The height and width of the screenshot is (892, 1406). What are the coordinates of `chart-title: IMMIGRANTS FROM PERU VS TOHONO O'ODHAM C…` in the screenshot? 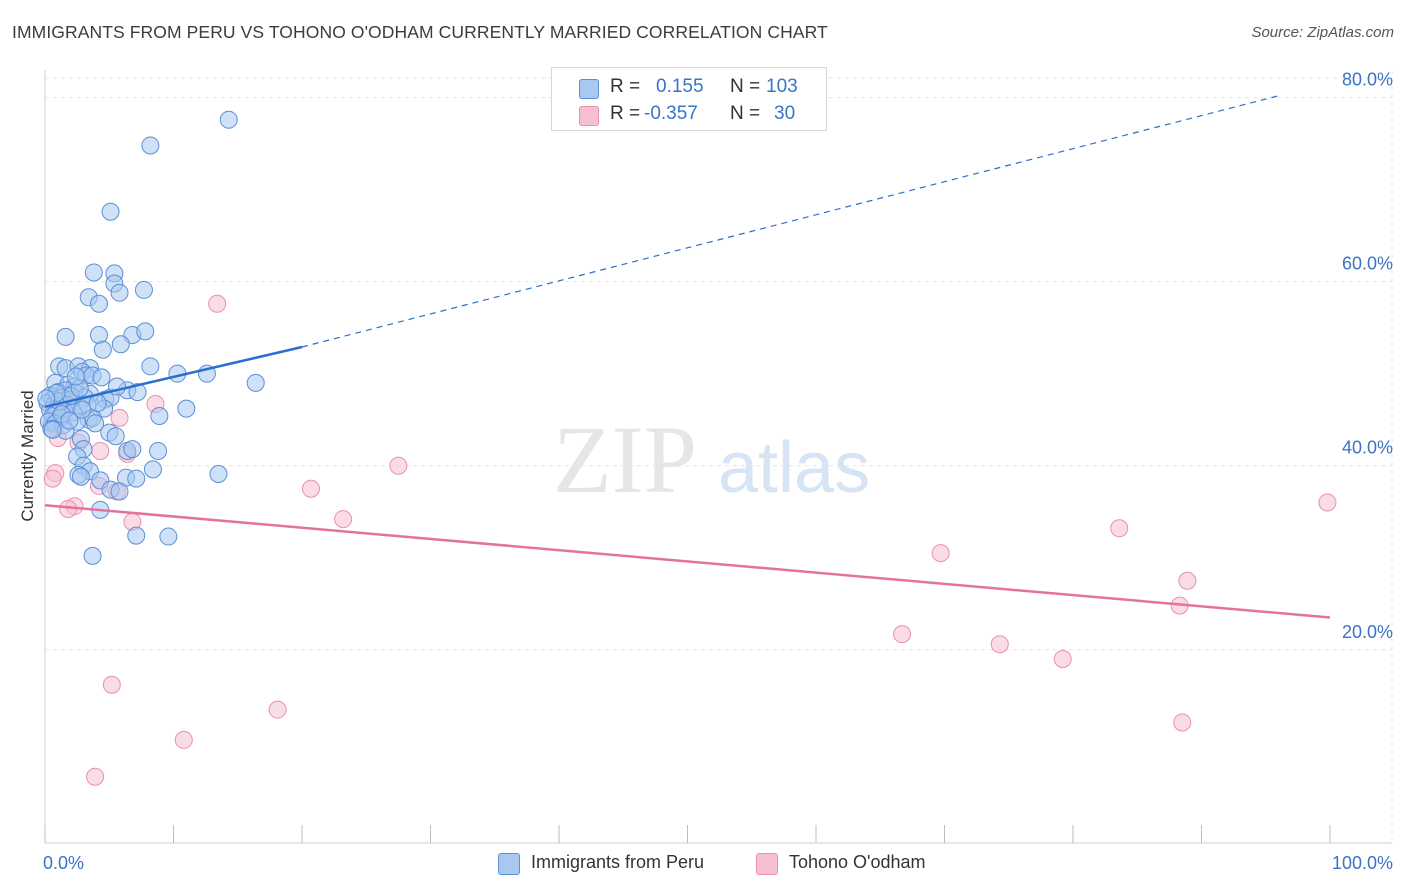 It's located at (420, 32).